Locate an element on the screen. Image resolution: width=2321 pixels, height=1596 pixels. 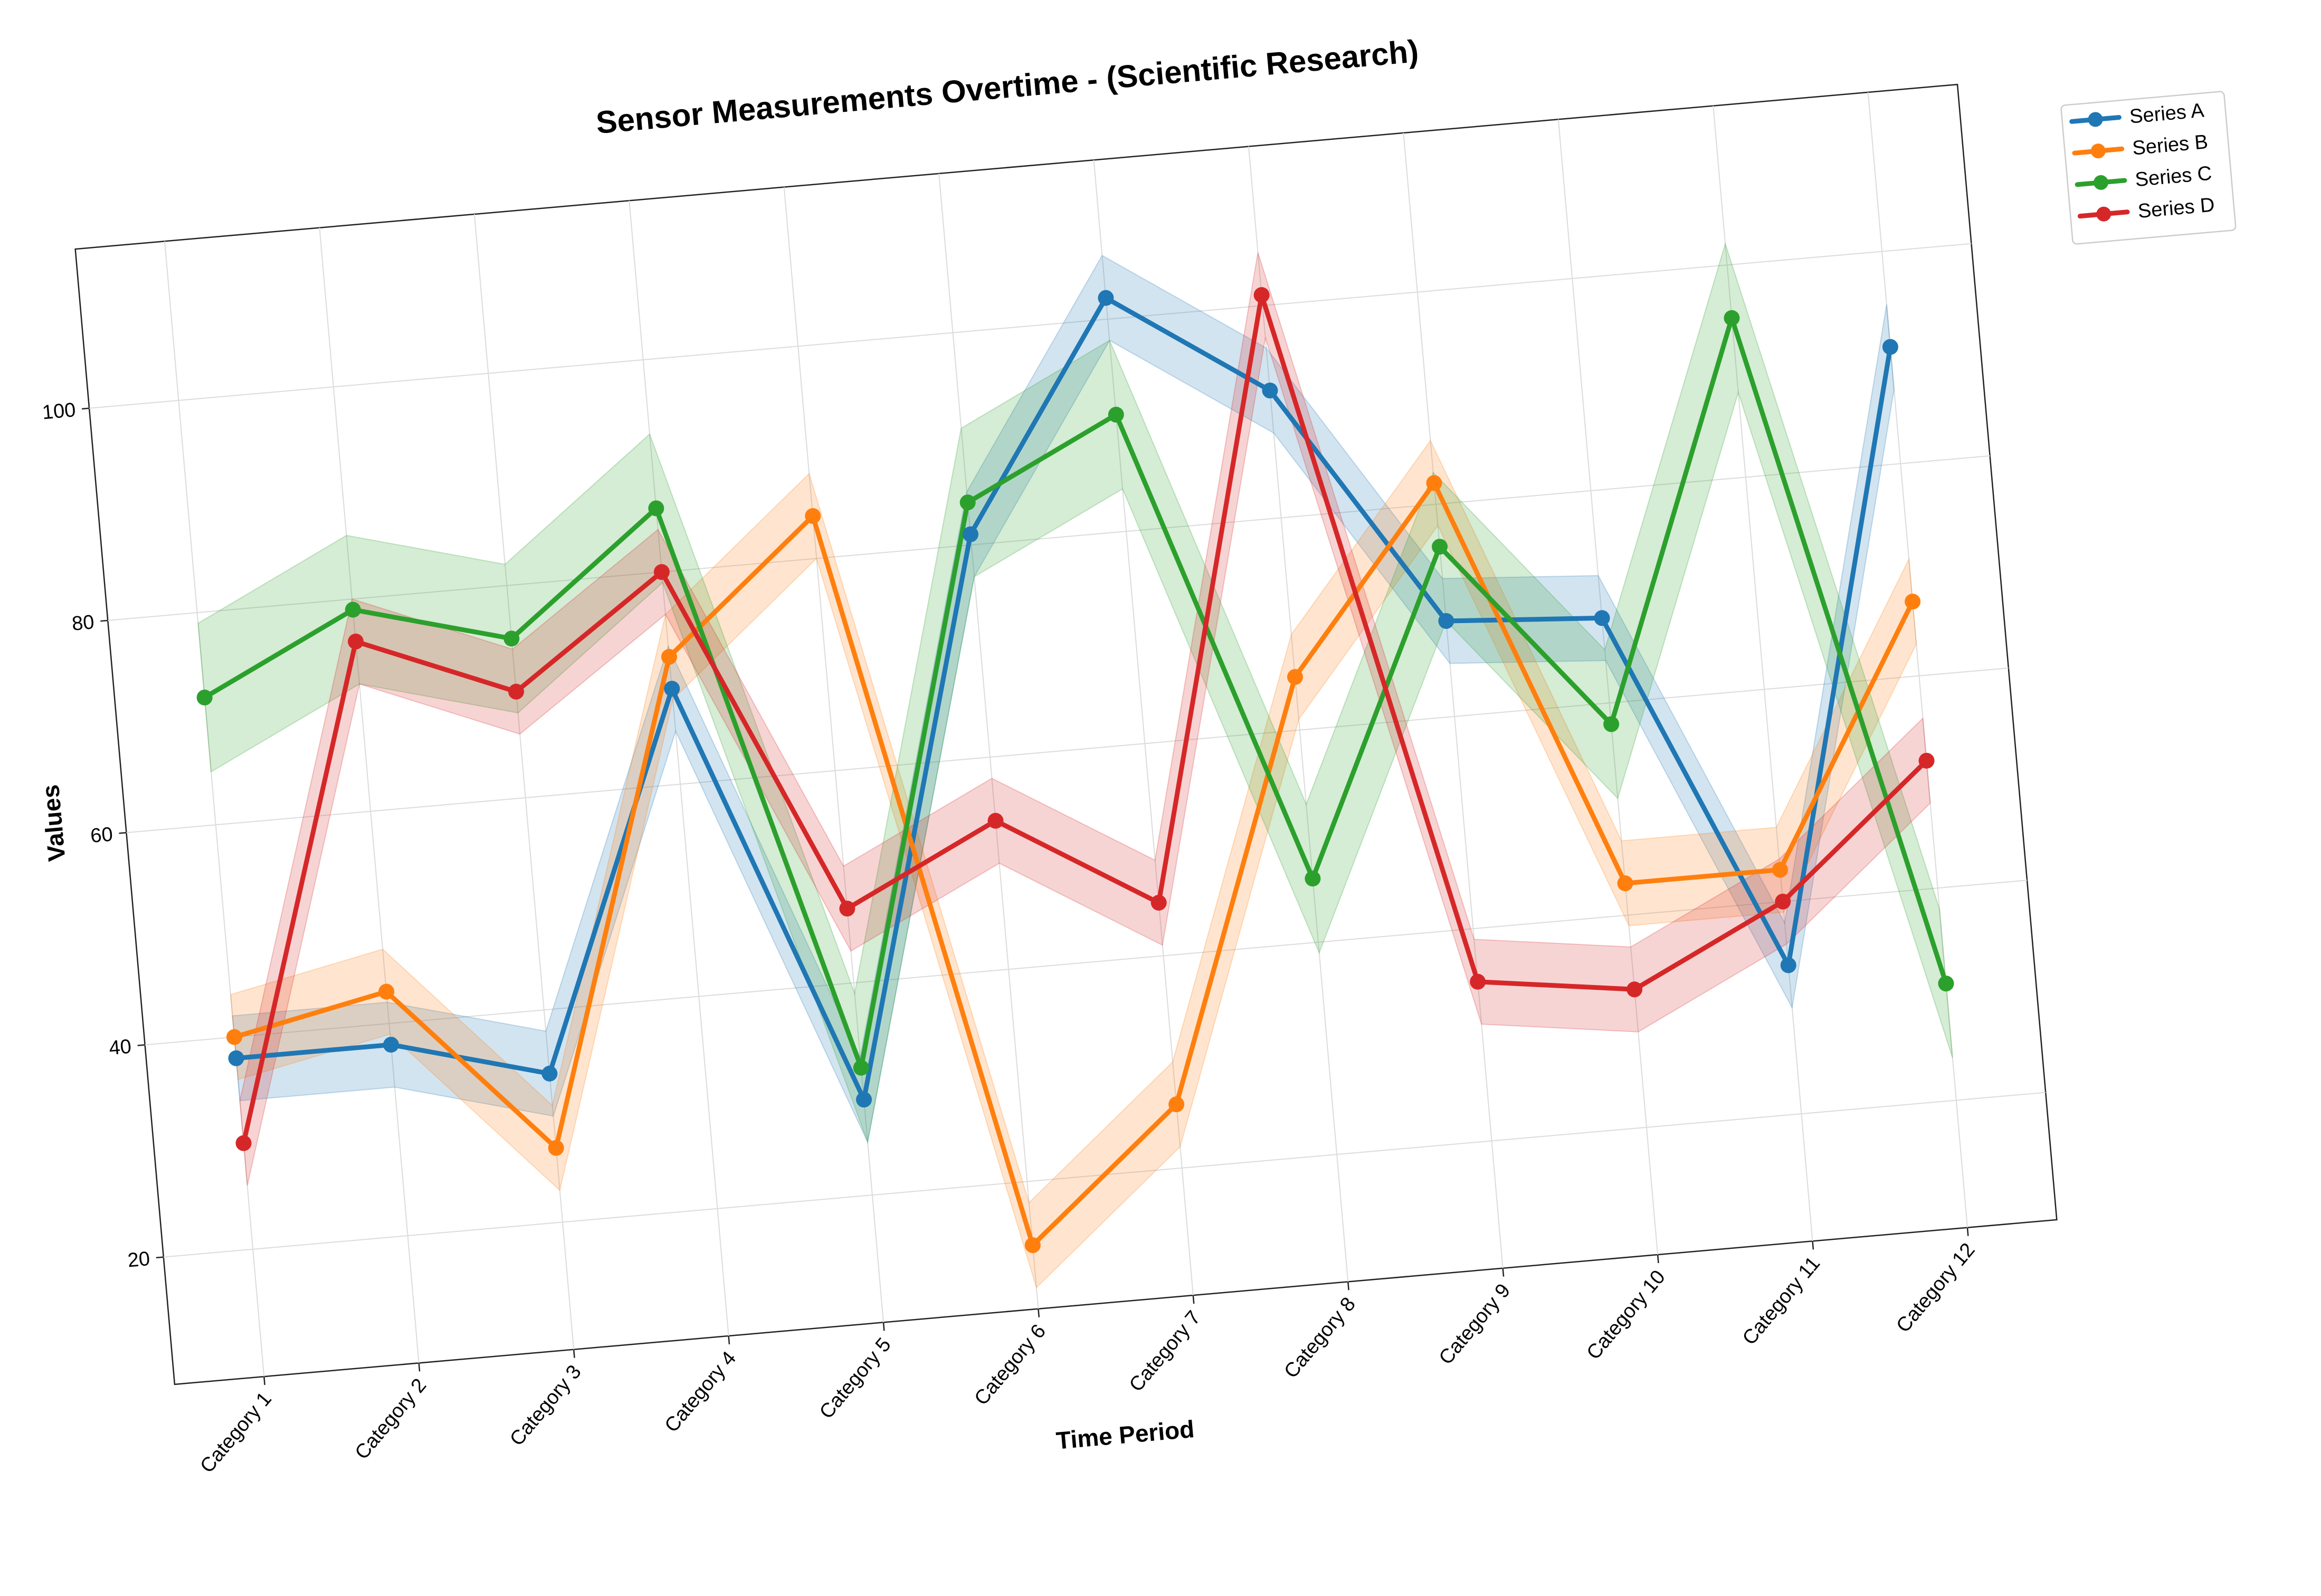
y-axis-ticks: 20 40 60 80 100 is located at coordinates (102, 835).